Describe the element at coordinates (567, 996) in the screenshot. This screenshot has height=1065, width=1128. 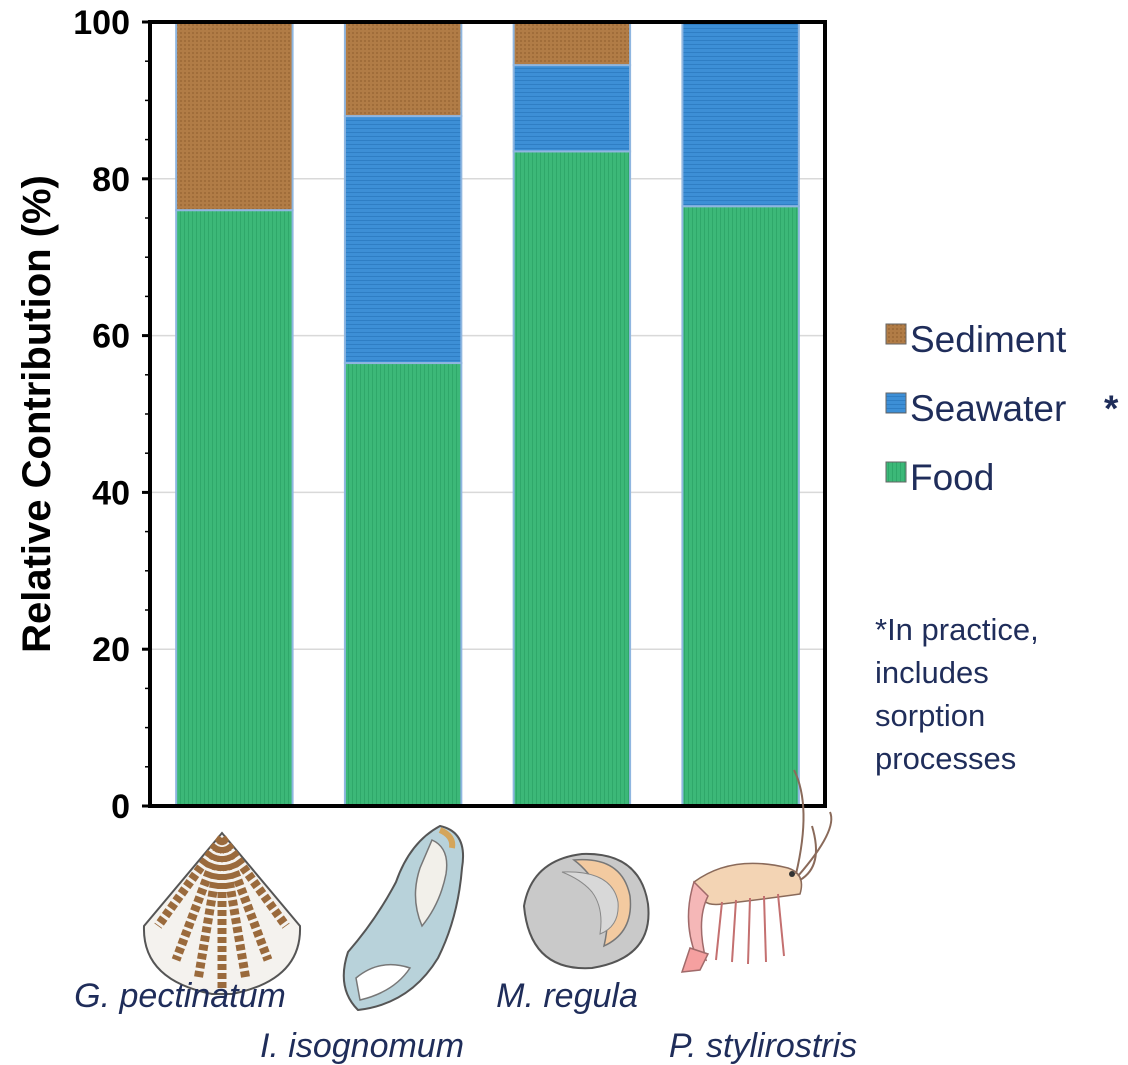
I see `category-label: M. regula` at that location.